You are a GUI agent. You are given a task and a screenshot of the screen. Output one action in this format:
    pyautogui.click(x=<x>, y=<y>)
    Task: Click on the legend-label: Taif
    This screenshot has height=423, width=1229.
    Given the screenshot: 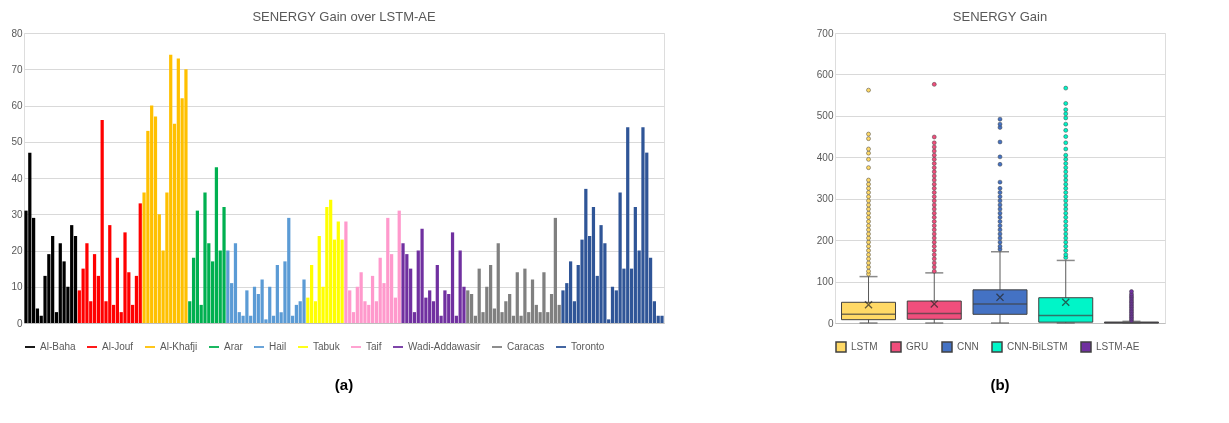 What is the action you would take?
    pyautogui.click(x=374, y=346)
    